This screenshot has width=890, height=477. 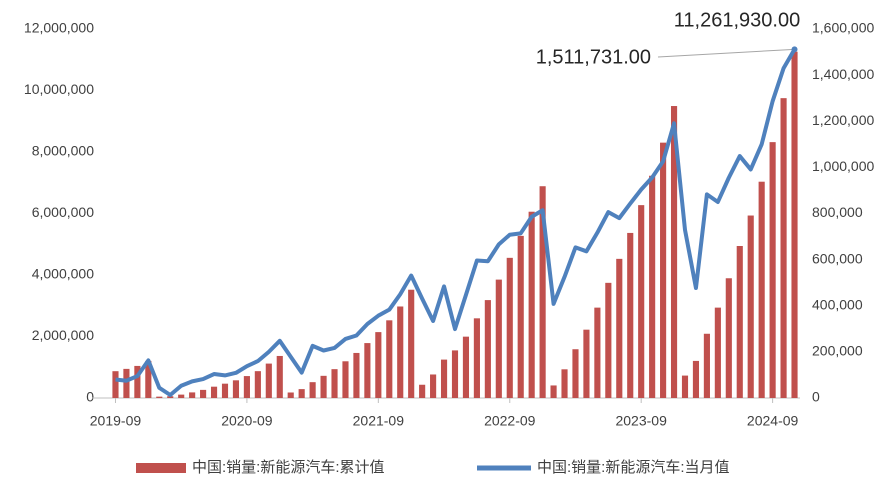 What do you see at coordinates (641, 421) in the screenshot?
I see `x-tick-label: 2023-09` at bounding box center [641, 421].